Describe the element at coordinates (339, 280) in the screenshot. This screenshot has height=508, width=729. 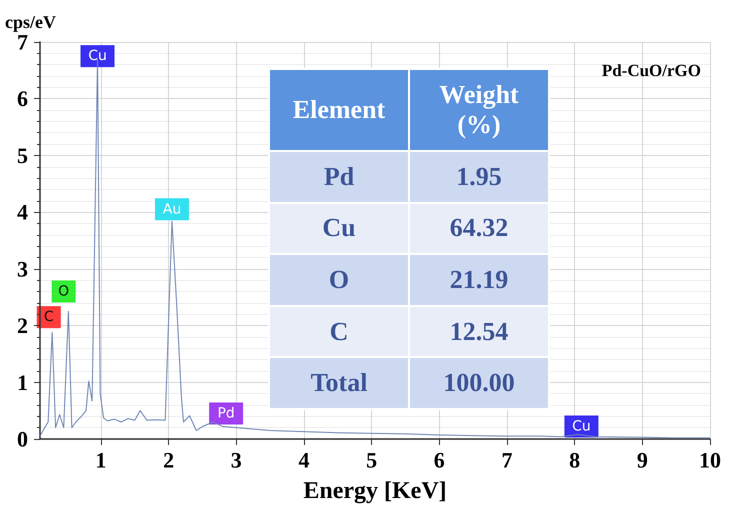
I see `category-label: O` at that location.